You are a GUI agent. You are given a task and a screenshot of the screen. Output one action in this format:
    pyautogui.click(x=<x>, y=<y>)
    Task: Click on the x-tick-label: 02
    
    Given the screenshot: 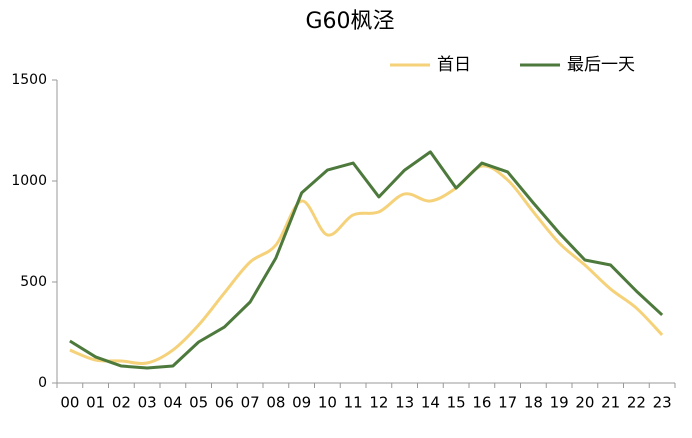 What is the action you would take?
    pyautogui.click(x=121, y=403)
    